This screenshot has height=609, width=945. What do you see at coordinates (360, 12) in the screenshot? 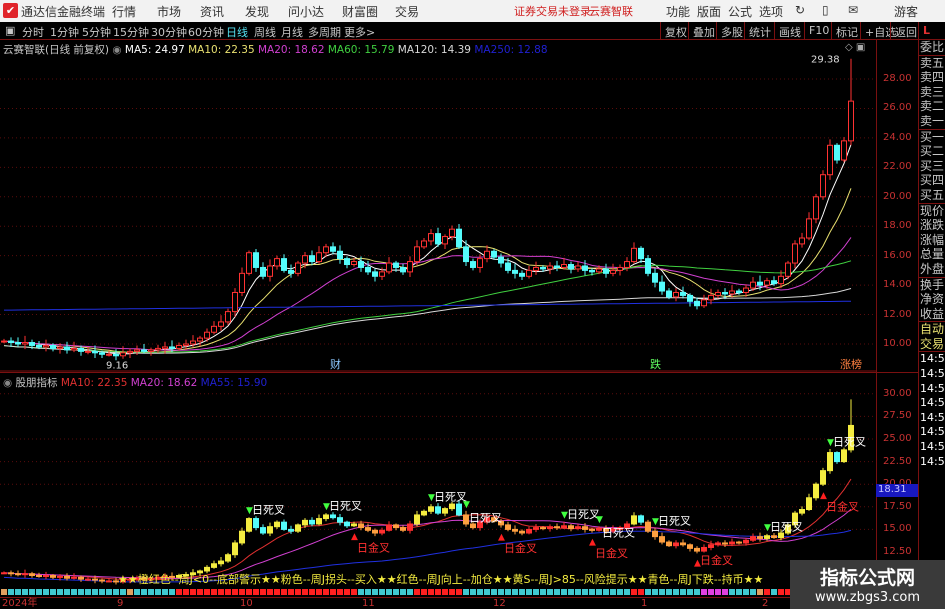
I see `menu-wealth: 财富圈` at bounding box center [360, 12].